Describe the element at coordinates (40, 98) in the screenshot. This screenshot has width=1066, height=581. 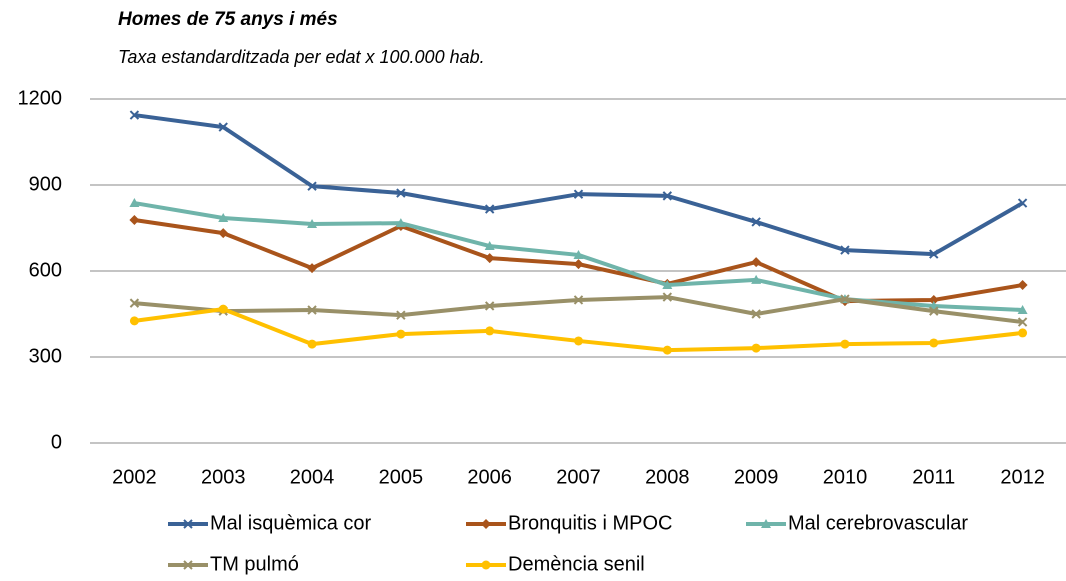
I see `y-tick-label: 1200` at that location.